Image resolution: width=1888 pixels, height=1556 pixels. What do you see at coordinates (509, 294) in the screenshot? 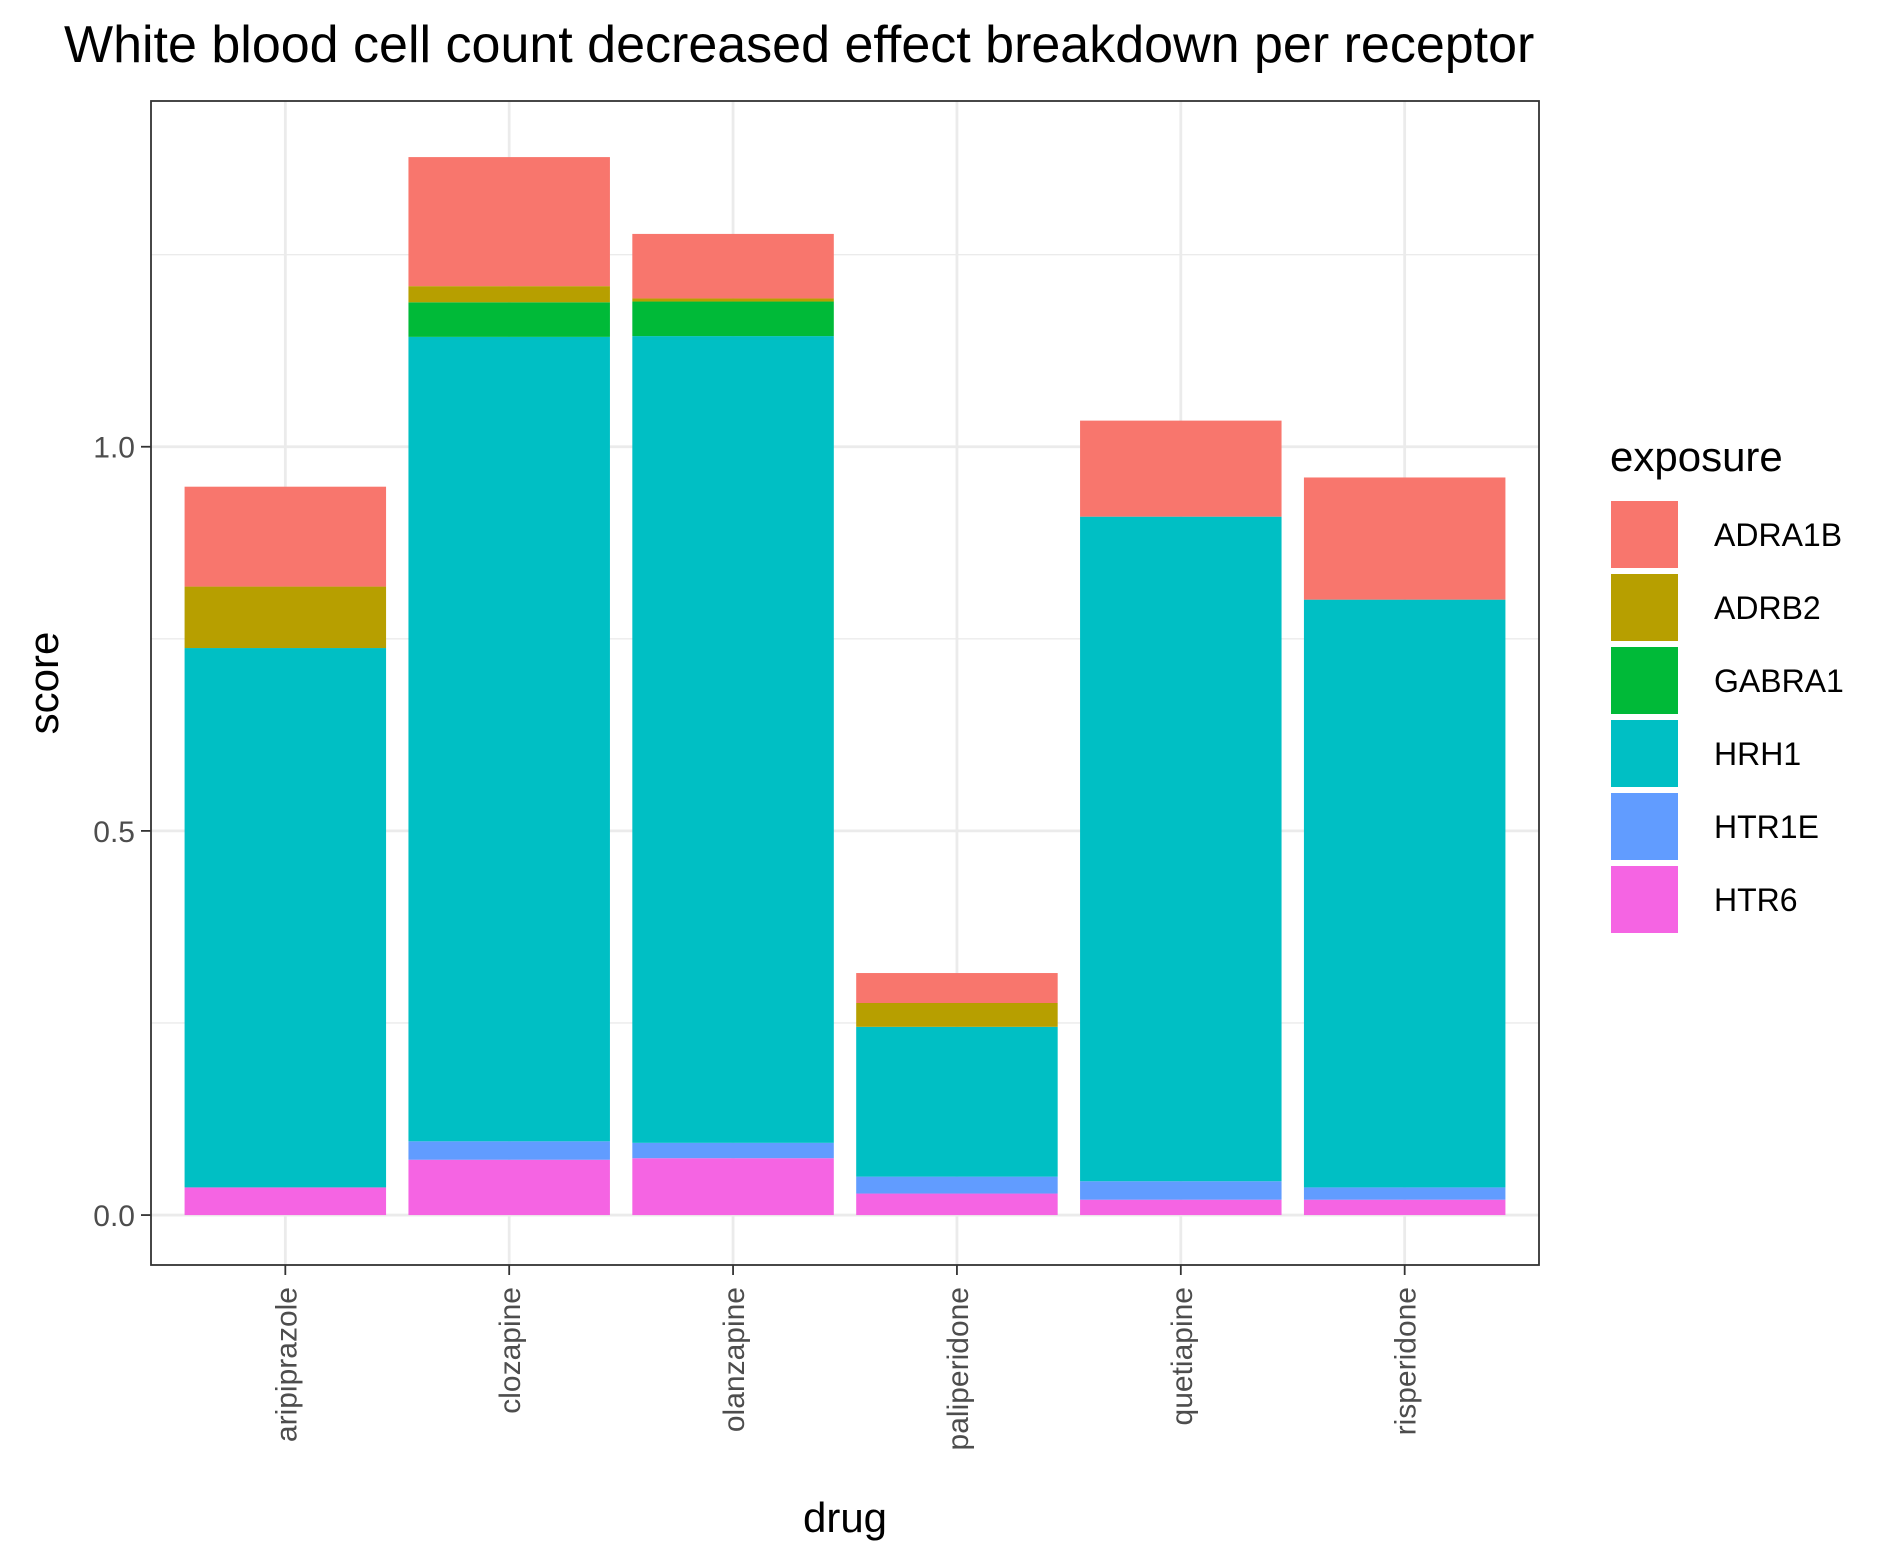
I see `bar-segment-clozapine-ADRB2` at bounding box center [509, 294].